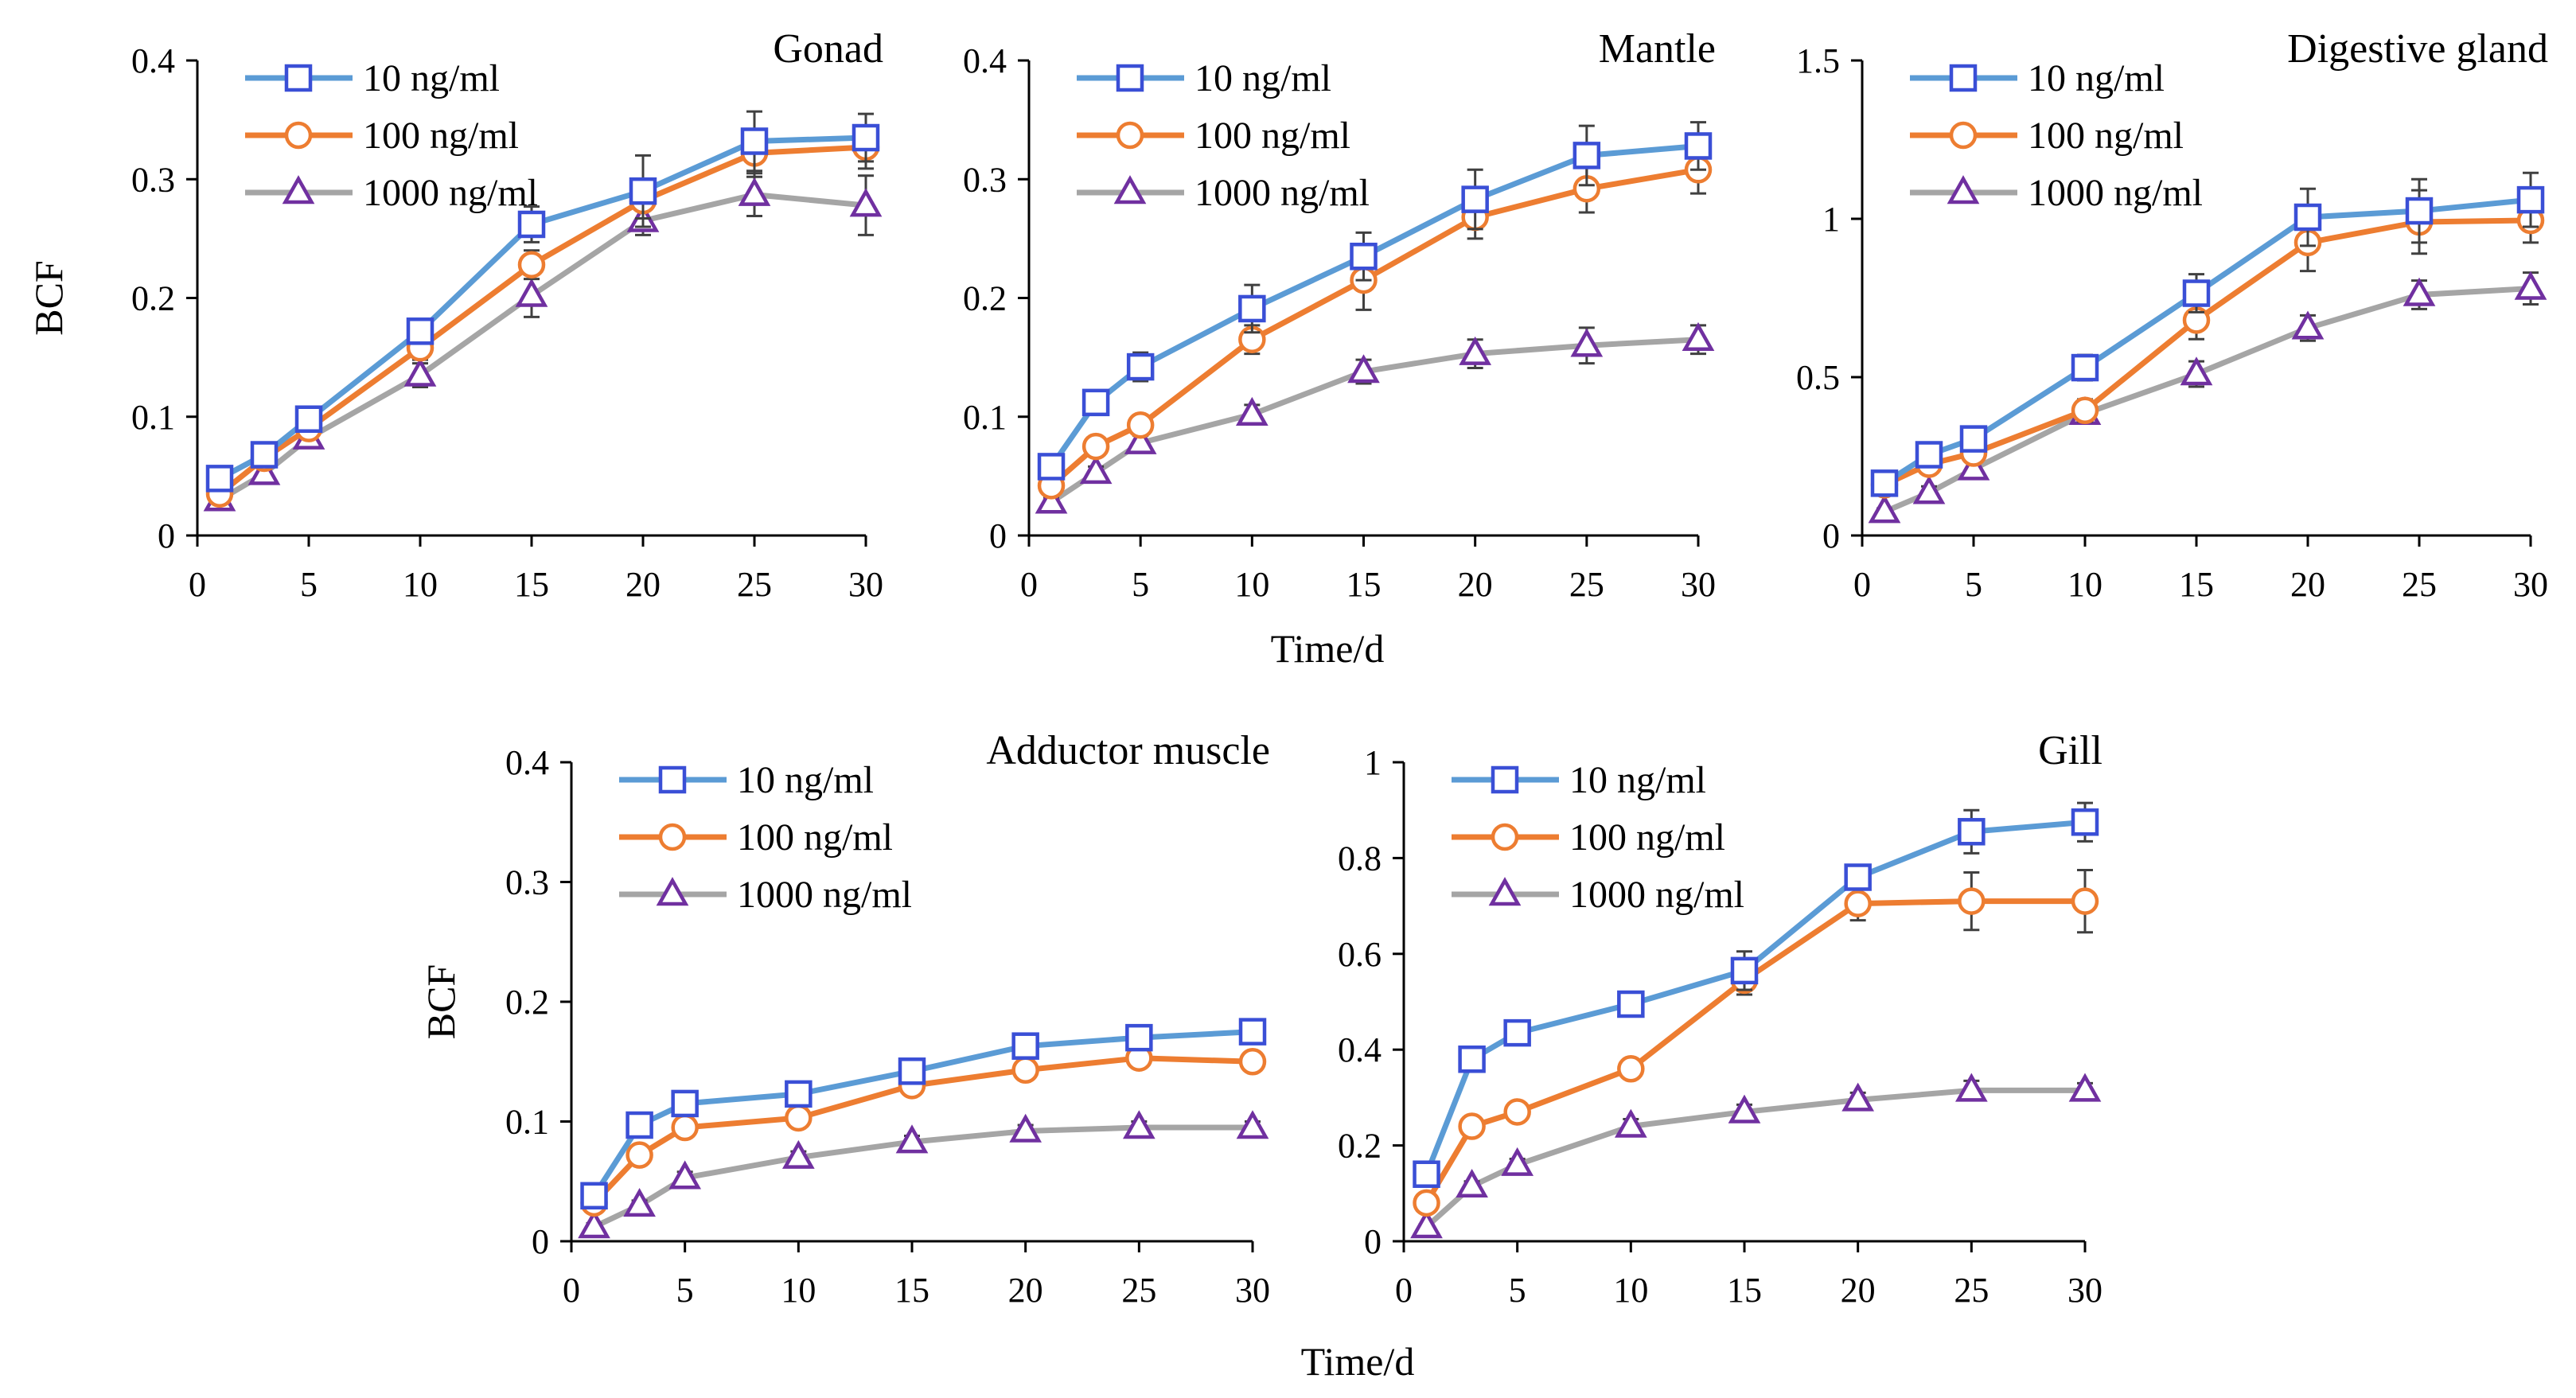 This screenshot has height=1398, width=2576. Describe the element at coordinates (48, 298) in the screenshot. I see `y-axis-title: BCF` at that location.